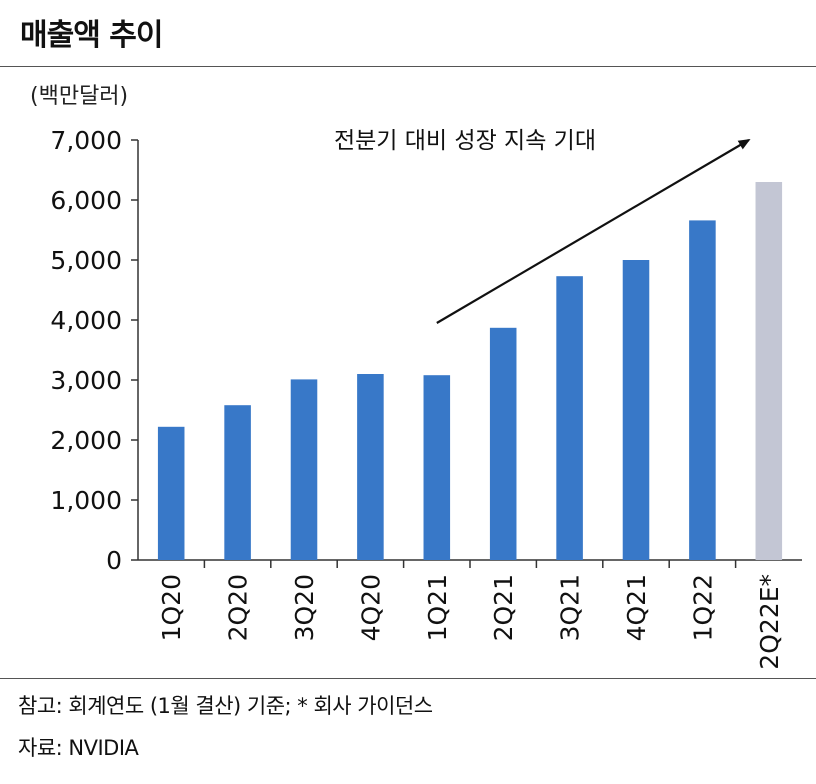 This screenshot has width=816, height=784. I want to click on x-tick-label: 3Q21, so click(570, 607).